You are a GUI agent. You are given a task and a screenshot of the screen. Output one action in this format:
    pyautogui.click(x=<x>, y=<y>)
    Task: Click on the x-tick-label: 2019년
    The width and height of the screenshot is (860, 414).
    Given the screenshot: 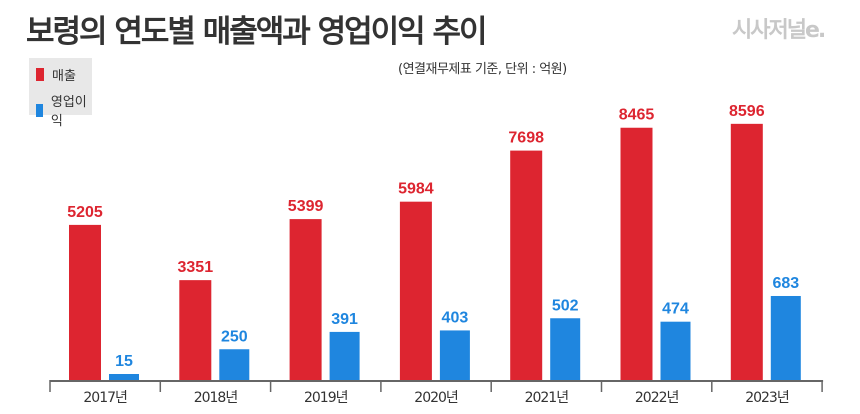 What is the action you would take?
    pyautogui.click(x=326, y=398)
    